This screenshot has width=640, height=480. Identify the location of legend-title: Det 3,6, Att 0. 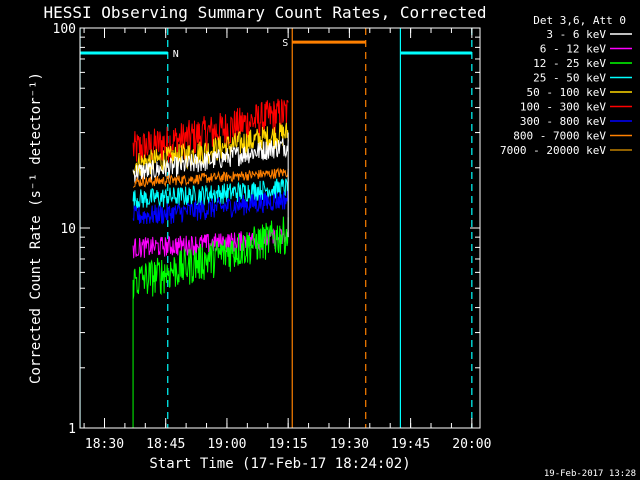
(579, 20).